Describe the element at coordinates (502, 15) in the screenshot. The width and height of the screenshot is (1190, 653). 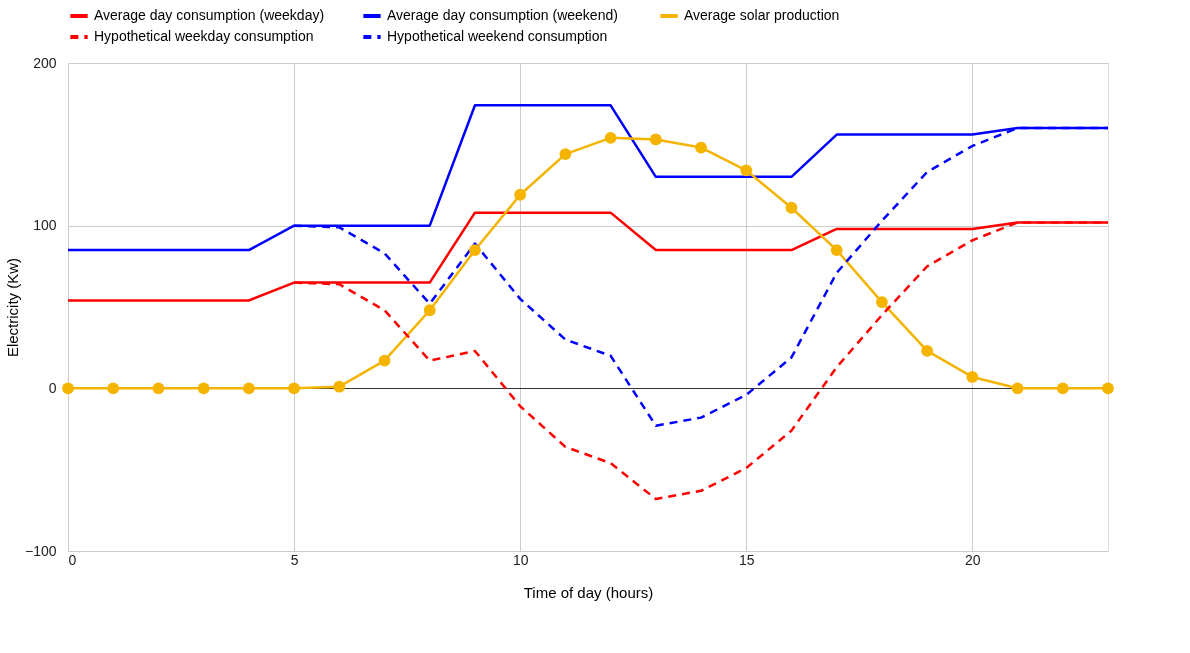
I see `legend-label: Average day consumption (weekend)` at that location.